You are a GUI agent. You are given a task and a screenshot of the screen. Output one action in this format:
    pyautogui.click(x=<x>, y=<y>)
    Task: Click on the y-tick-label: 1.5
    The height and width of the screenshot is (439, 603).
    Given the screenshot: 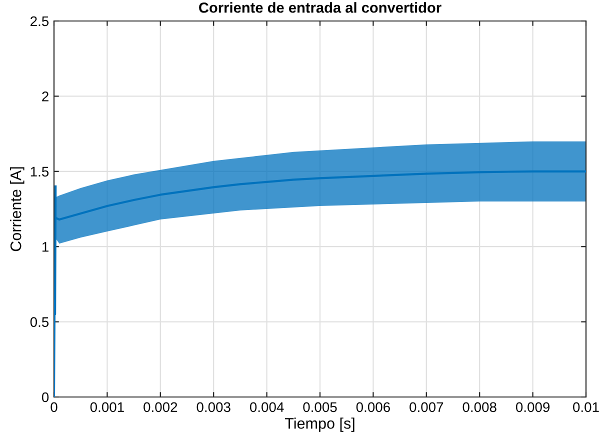 What is the action you would take?
    pyautogui.click(x=39, y=171)
    